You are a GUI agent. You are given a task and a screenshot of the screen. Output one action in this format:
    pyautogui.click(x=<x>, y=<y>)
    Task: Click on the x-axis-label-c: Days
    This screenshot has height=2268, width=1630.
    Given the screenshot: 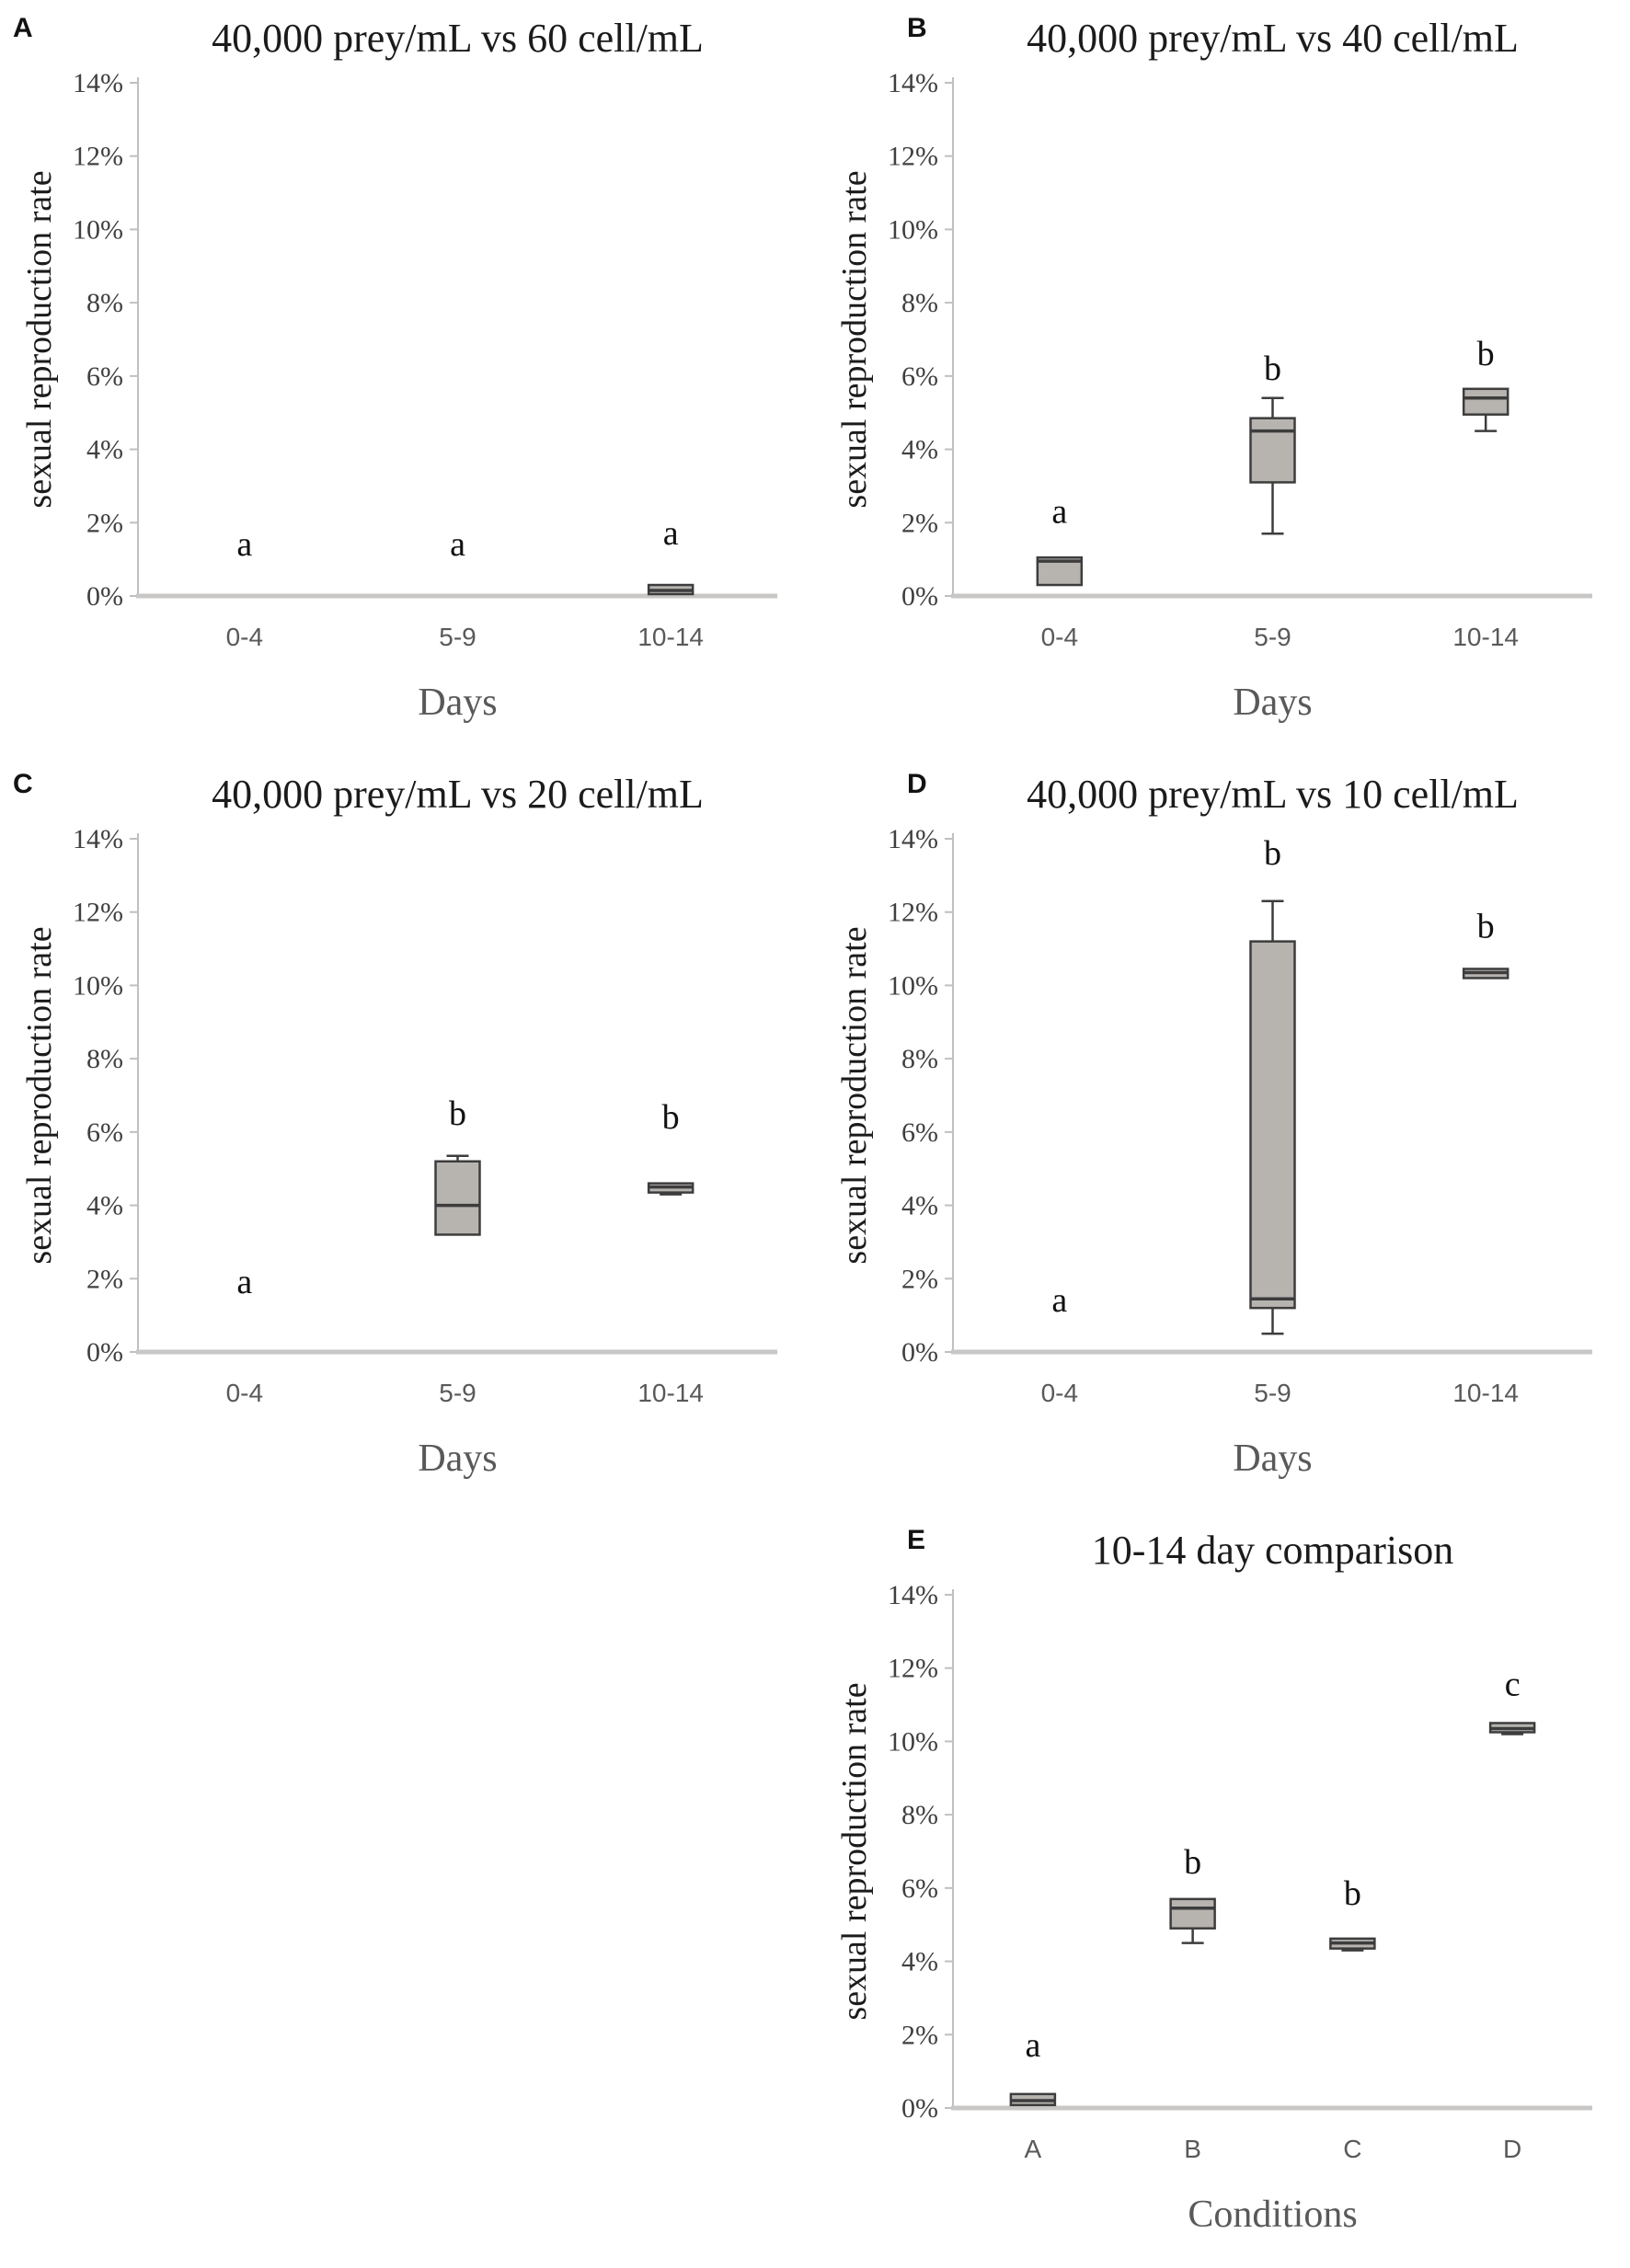 What is the action you would take?
    pyautogui.click(x=458, y=1459)
    